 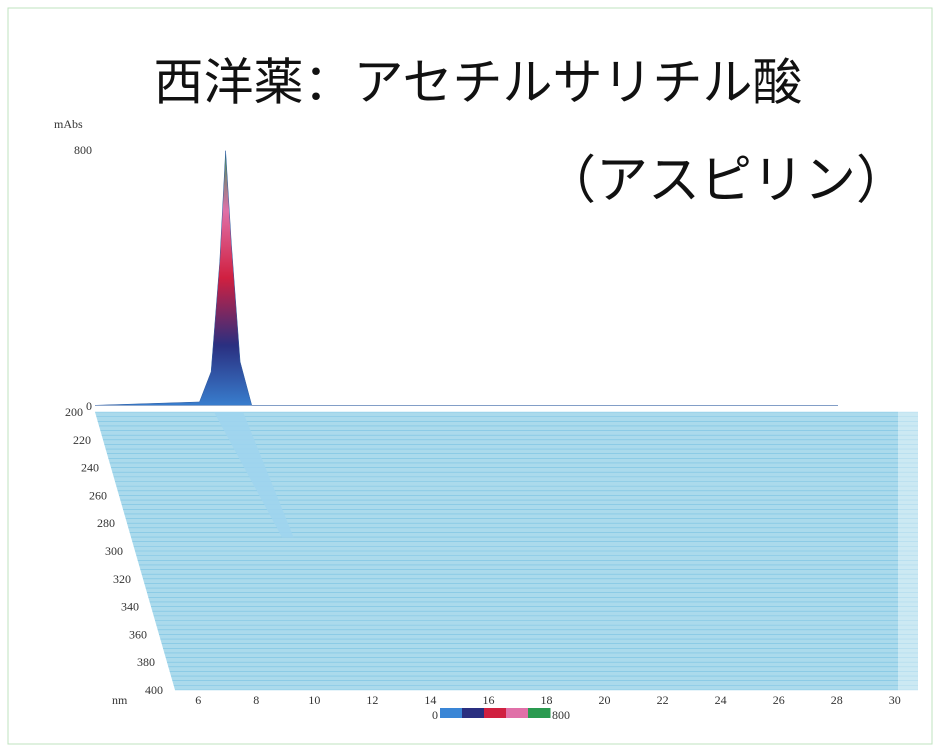 What do you see at coordinates (726, 181) in the screenshot?
I see `subtitle: （アスピリン）` at bounding box center [726, 181].